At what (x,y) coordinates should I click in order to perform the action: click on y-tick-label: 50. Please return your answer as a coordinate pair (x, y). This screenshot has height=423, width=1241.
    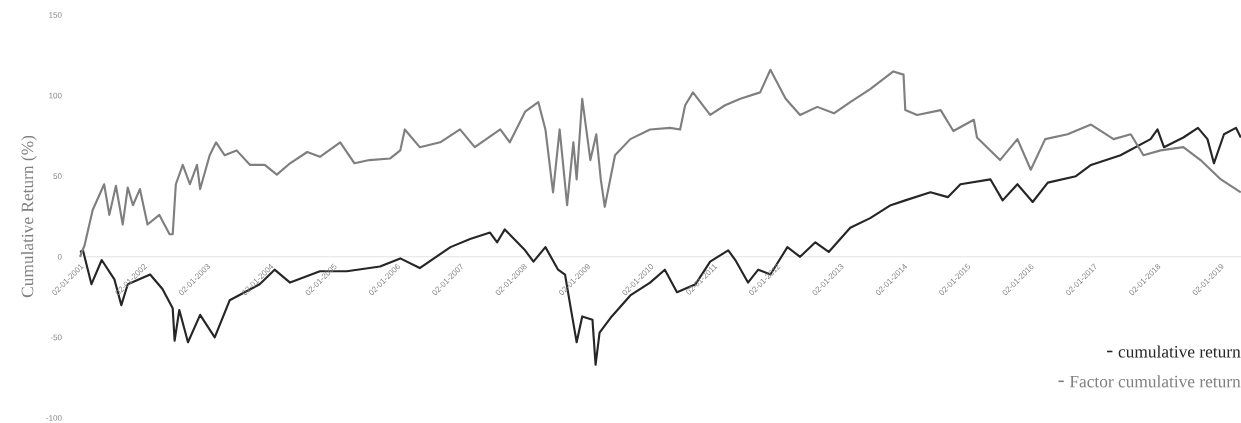
    Looking at the image, I should click on (57, 176).